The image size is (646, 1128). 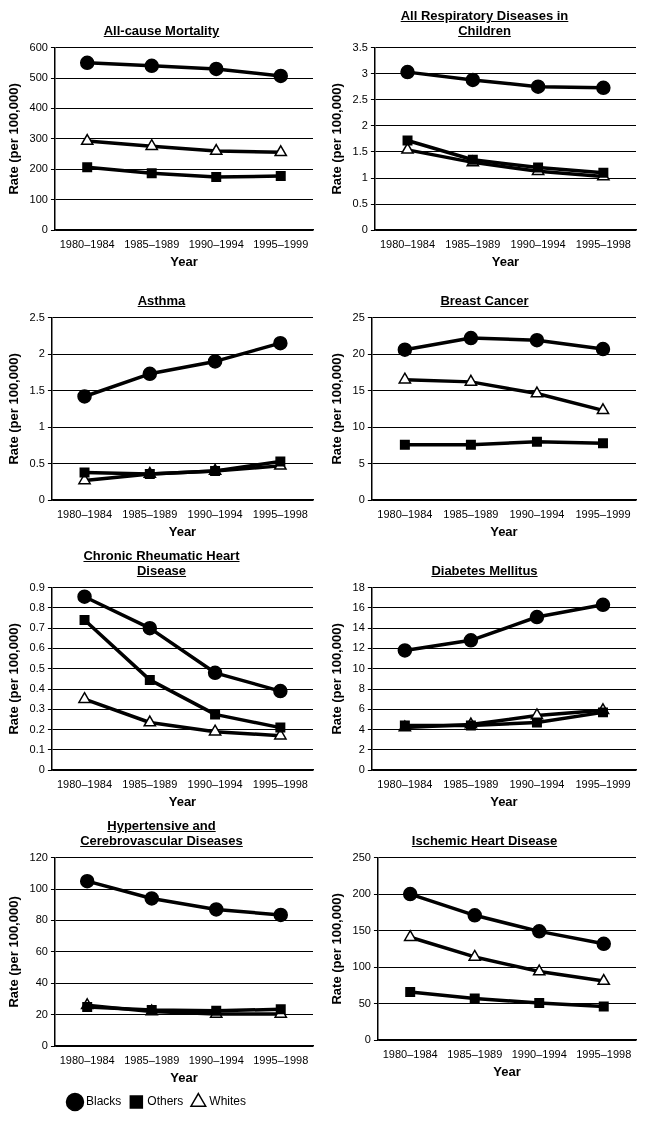 What do you see at coordinates (37, 688) in the screenshot?
I see `y-tick-label: 0.4` at bounding box center [37, 688].